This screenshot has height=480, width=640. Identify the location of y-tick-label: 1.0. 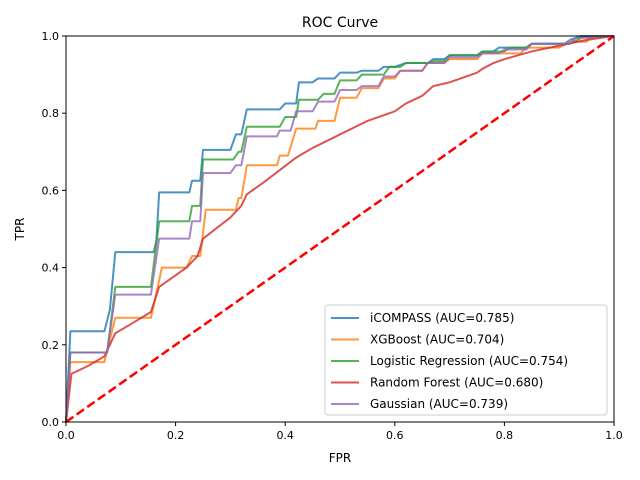
(51, 36).